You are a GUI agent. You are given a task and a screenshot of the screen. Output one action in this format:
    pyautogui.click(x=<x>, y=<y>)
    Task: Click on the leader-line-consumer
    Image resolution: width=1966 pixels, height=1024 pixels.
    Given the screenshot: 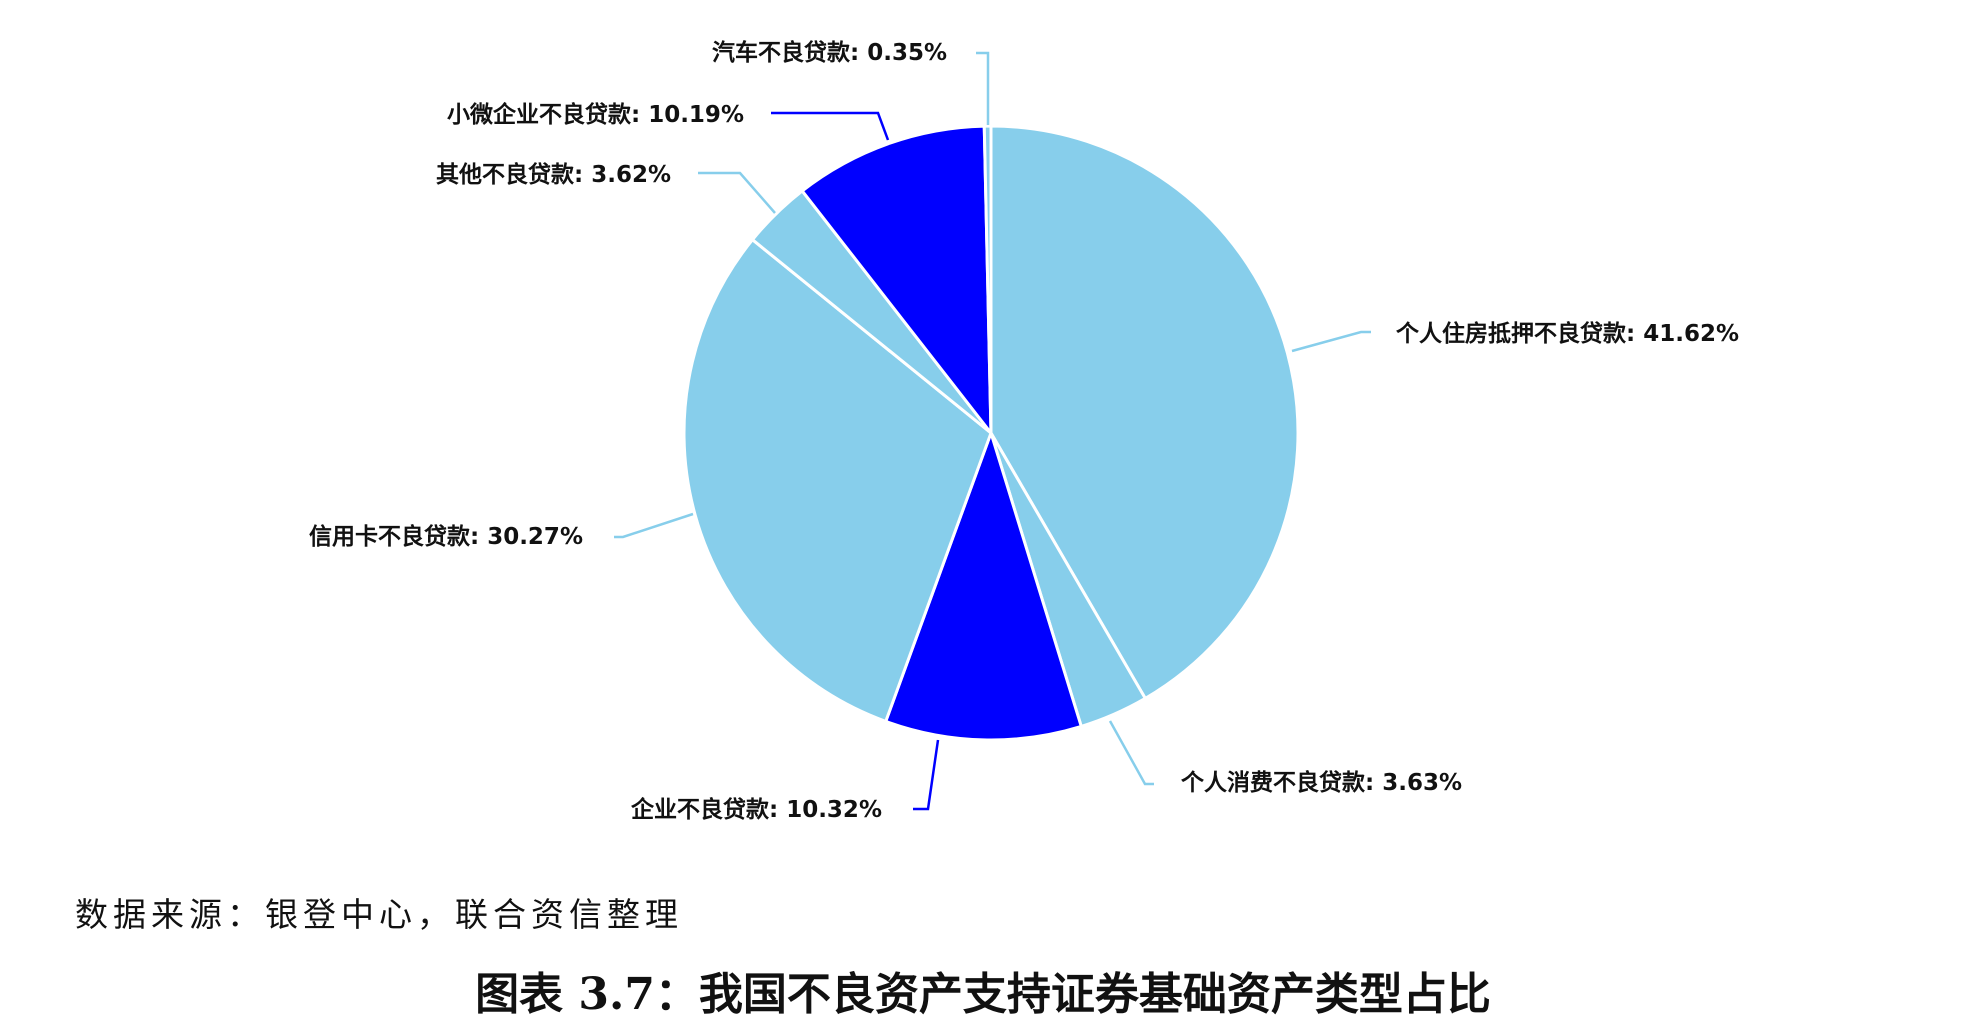 What is the action you would take?
    pyautogui.click(x=1131, y=753)
    